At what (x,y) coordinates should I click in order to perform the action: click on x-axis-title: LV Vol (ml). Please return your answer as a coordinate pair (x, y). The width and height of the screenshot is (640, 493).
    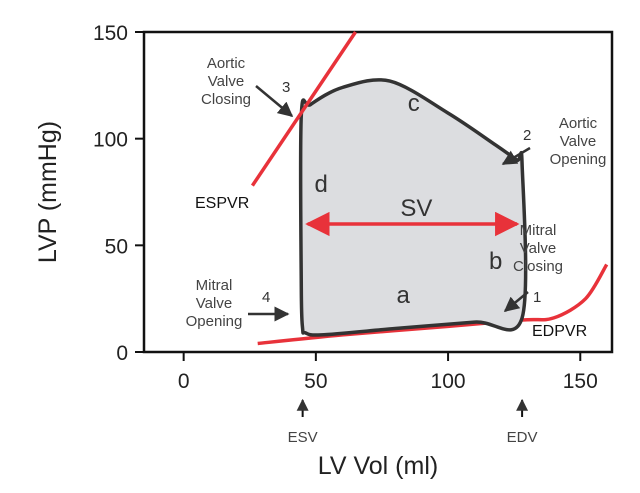
    Looking at the image, I should click on (378, 466).